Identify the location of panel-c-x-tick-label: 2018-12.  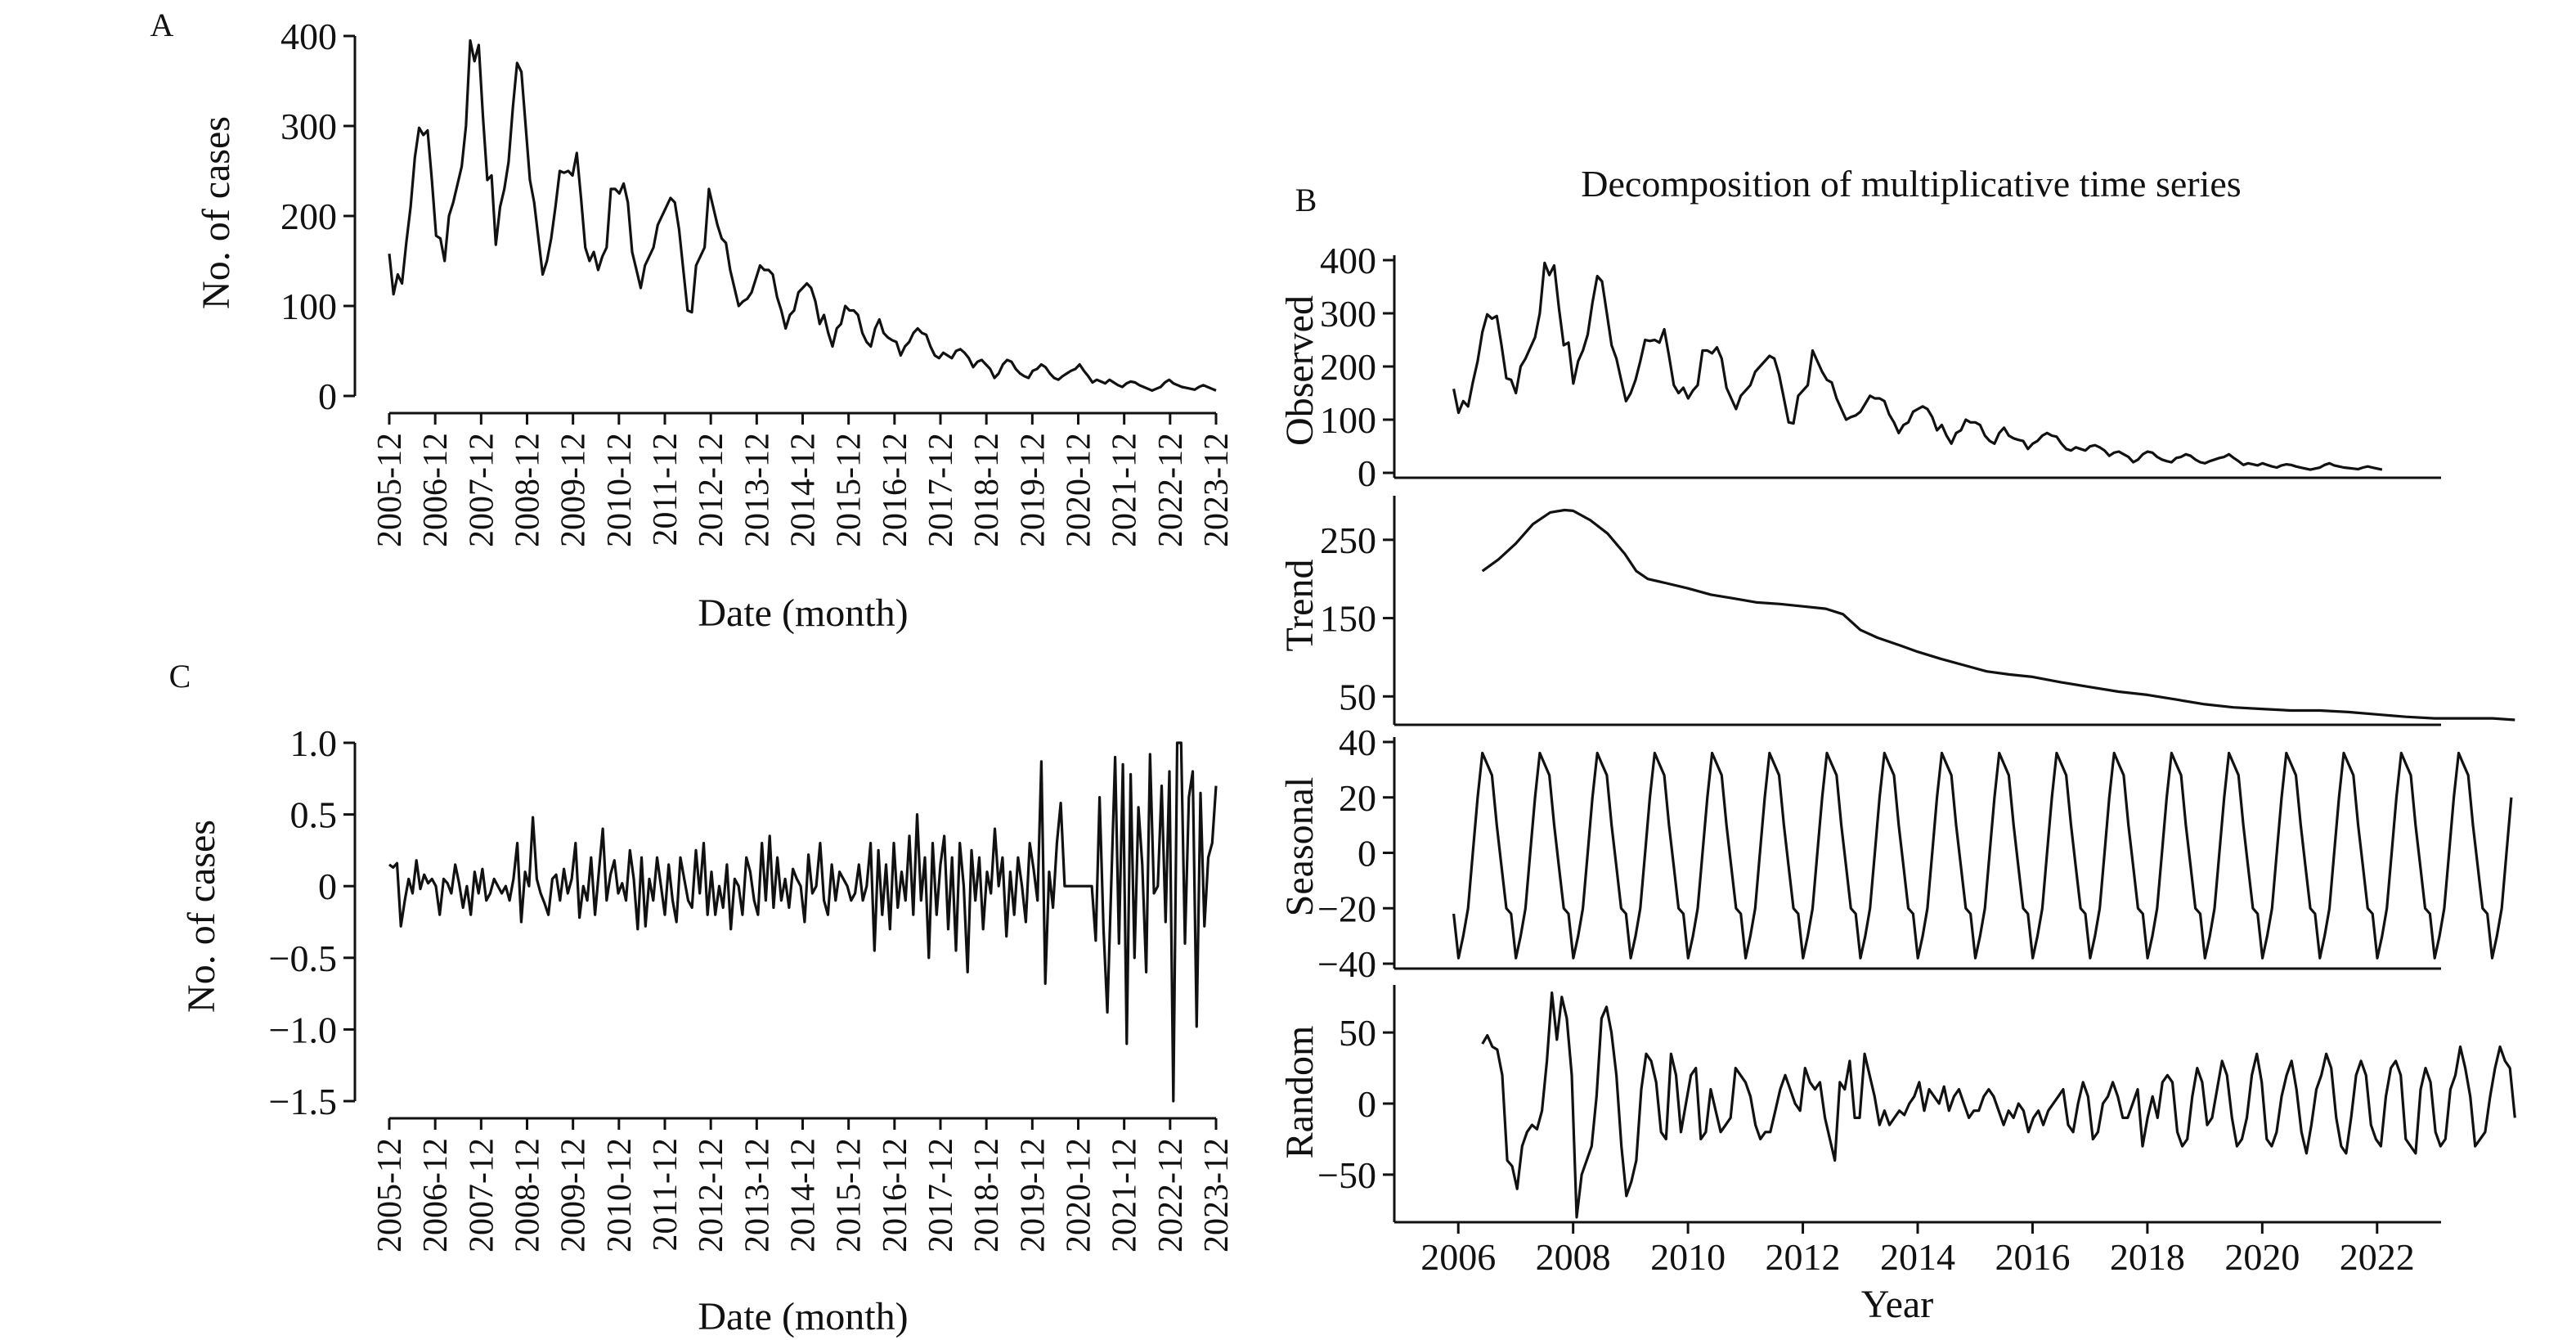
(987, 1195).